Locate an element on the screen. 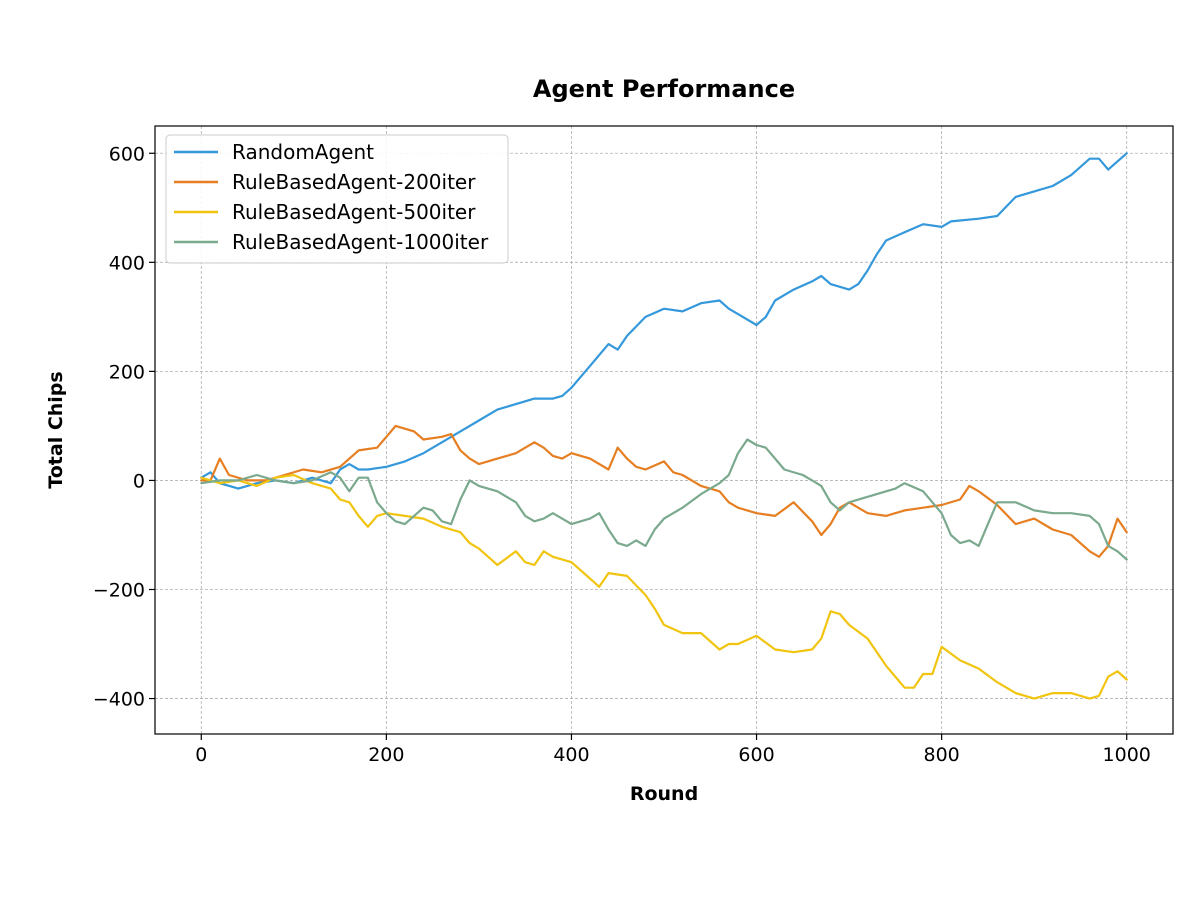 The width and height of the screenshot is (1200, 900). y-tick-label: 400 is located at coordinates (127, 263).